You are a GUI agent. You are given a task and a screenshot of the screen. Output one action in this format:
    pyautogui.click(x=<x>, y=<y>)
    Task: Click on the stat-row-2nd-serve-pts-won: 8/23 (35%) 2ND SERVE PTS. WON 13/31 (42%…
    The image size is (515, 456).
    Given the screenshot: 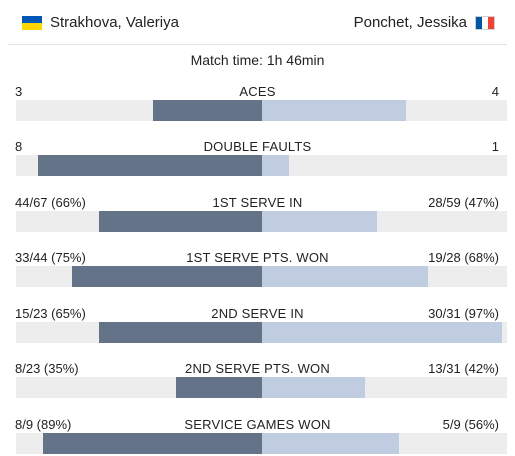 What is the action you would take?
    pyautogui.click(x=257, y=379)
    